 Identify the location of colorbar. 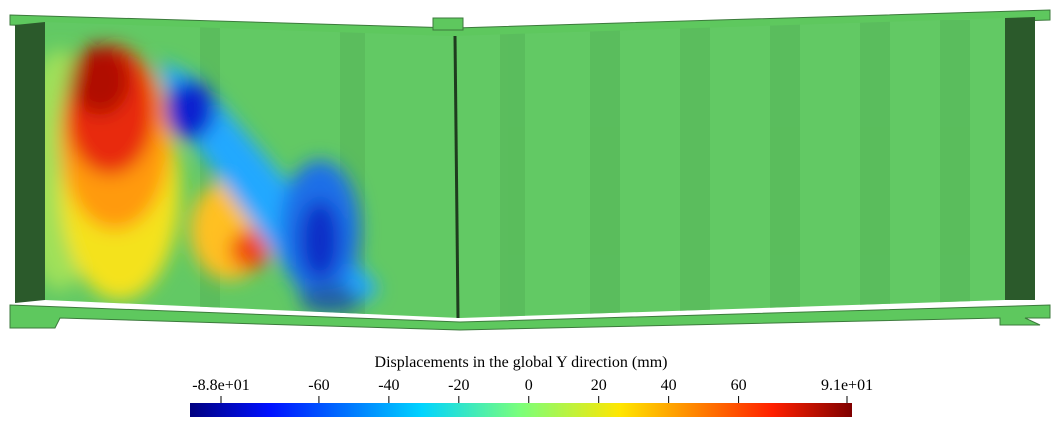
(521, 410).